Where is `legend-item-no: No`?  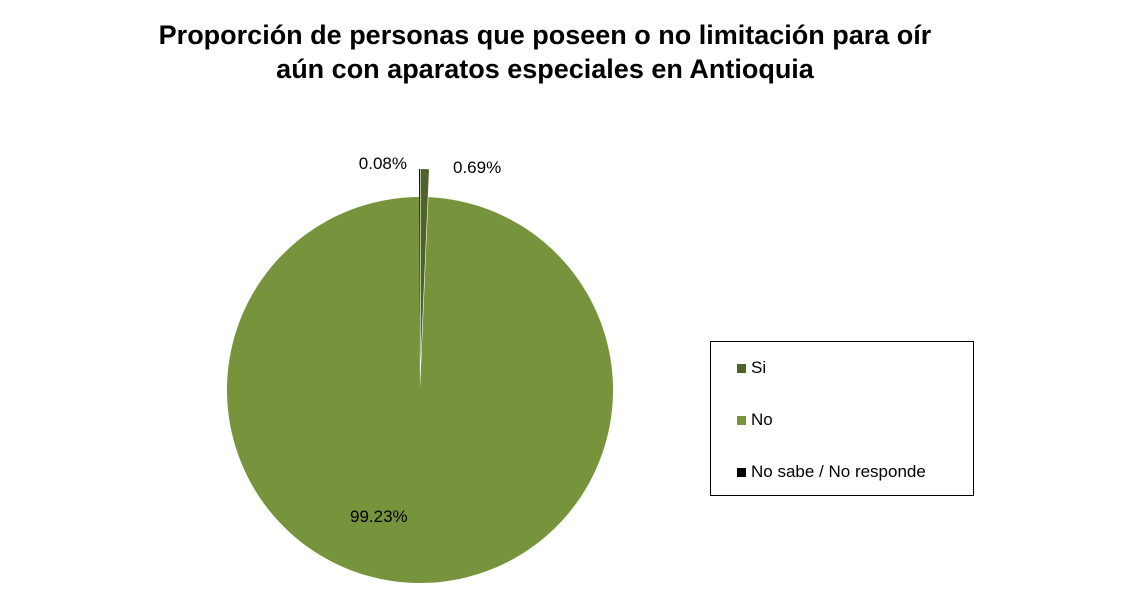
legend-item-no: No is located at coordinates (755, 420).